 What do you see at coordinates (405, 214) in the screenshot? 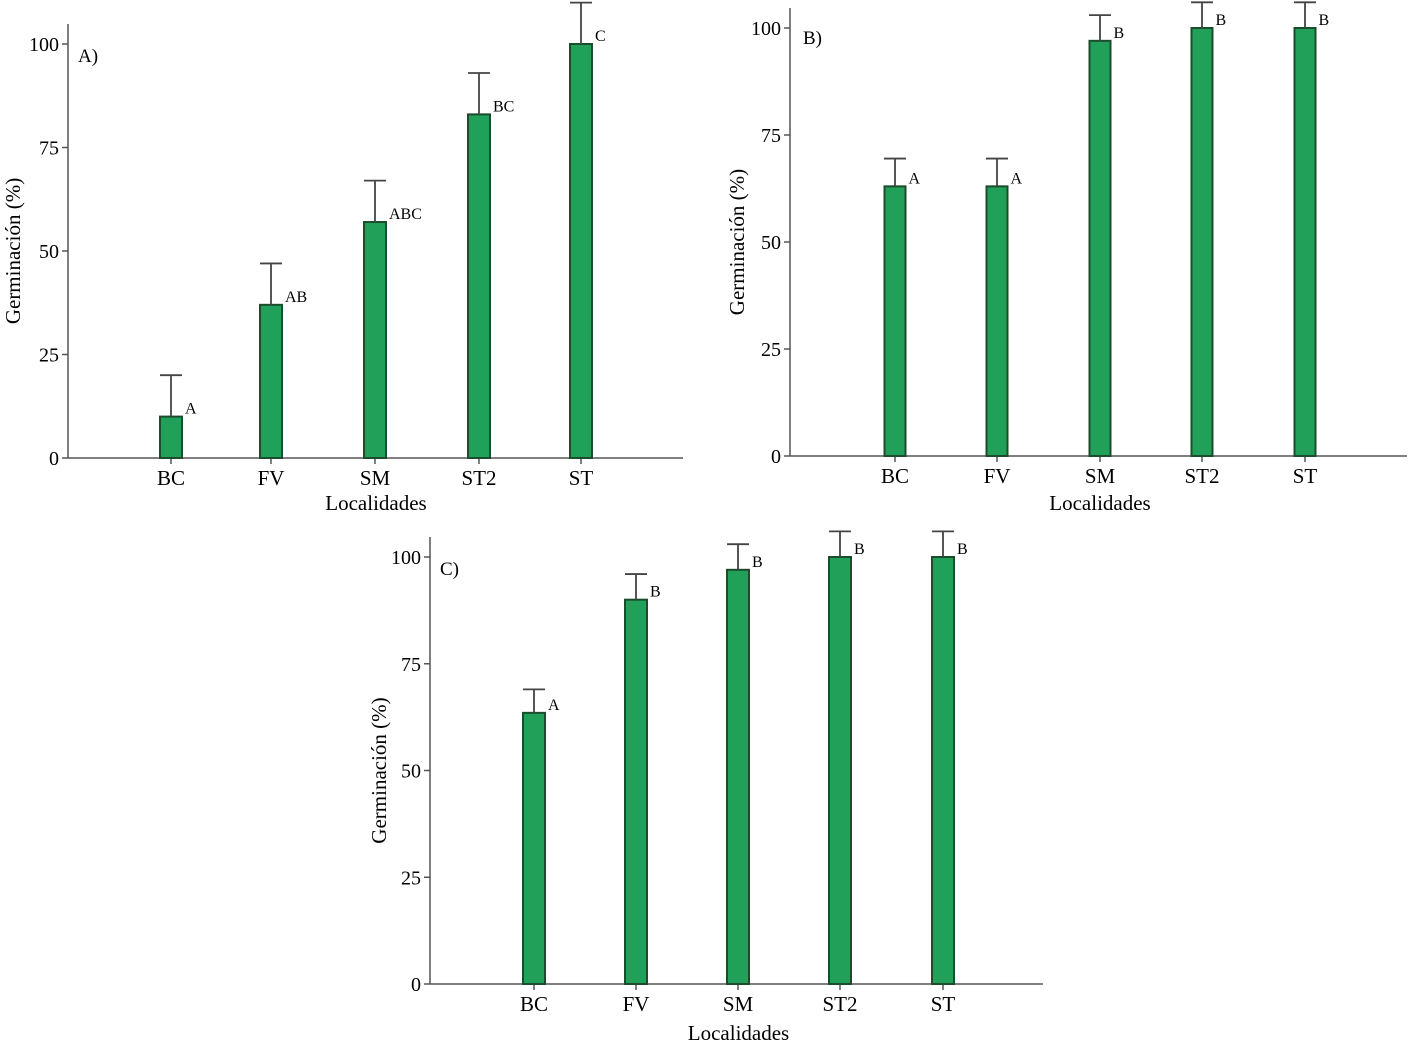
I see `significance-label: ABC` at bounding box center [405, 214].